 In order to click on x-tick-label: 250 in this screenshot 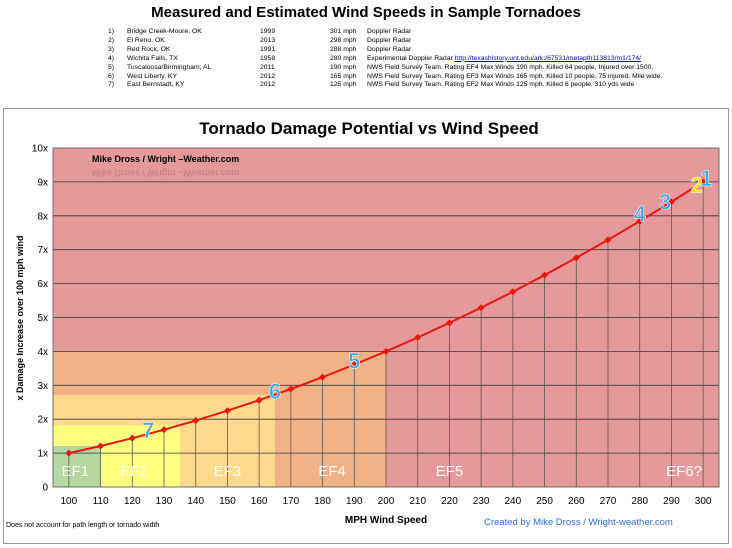, I will do `click(544, 501)`.